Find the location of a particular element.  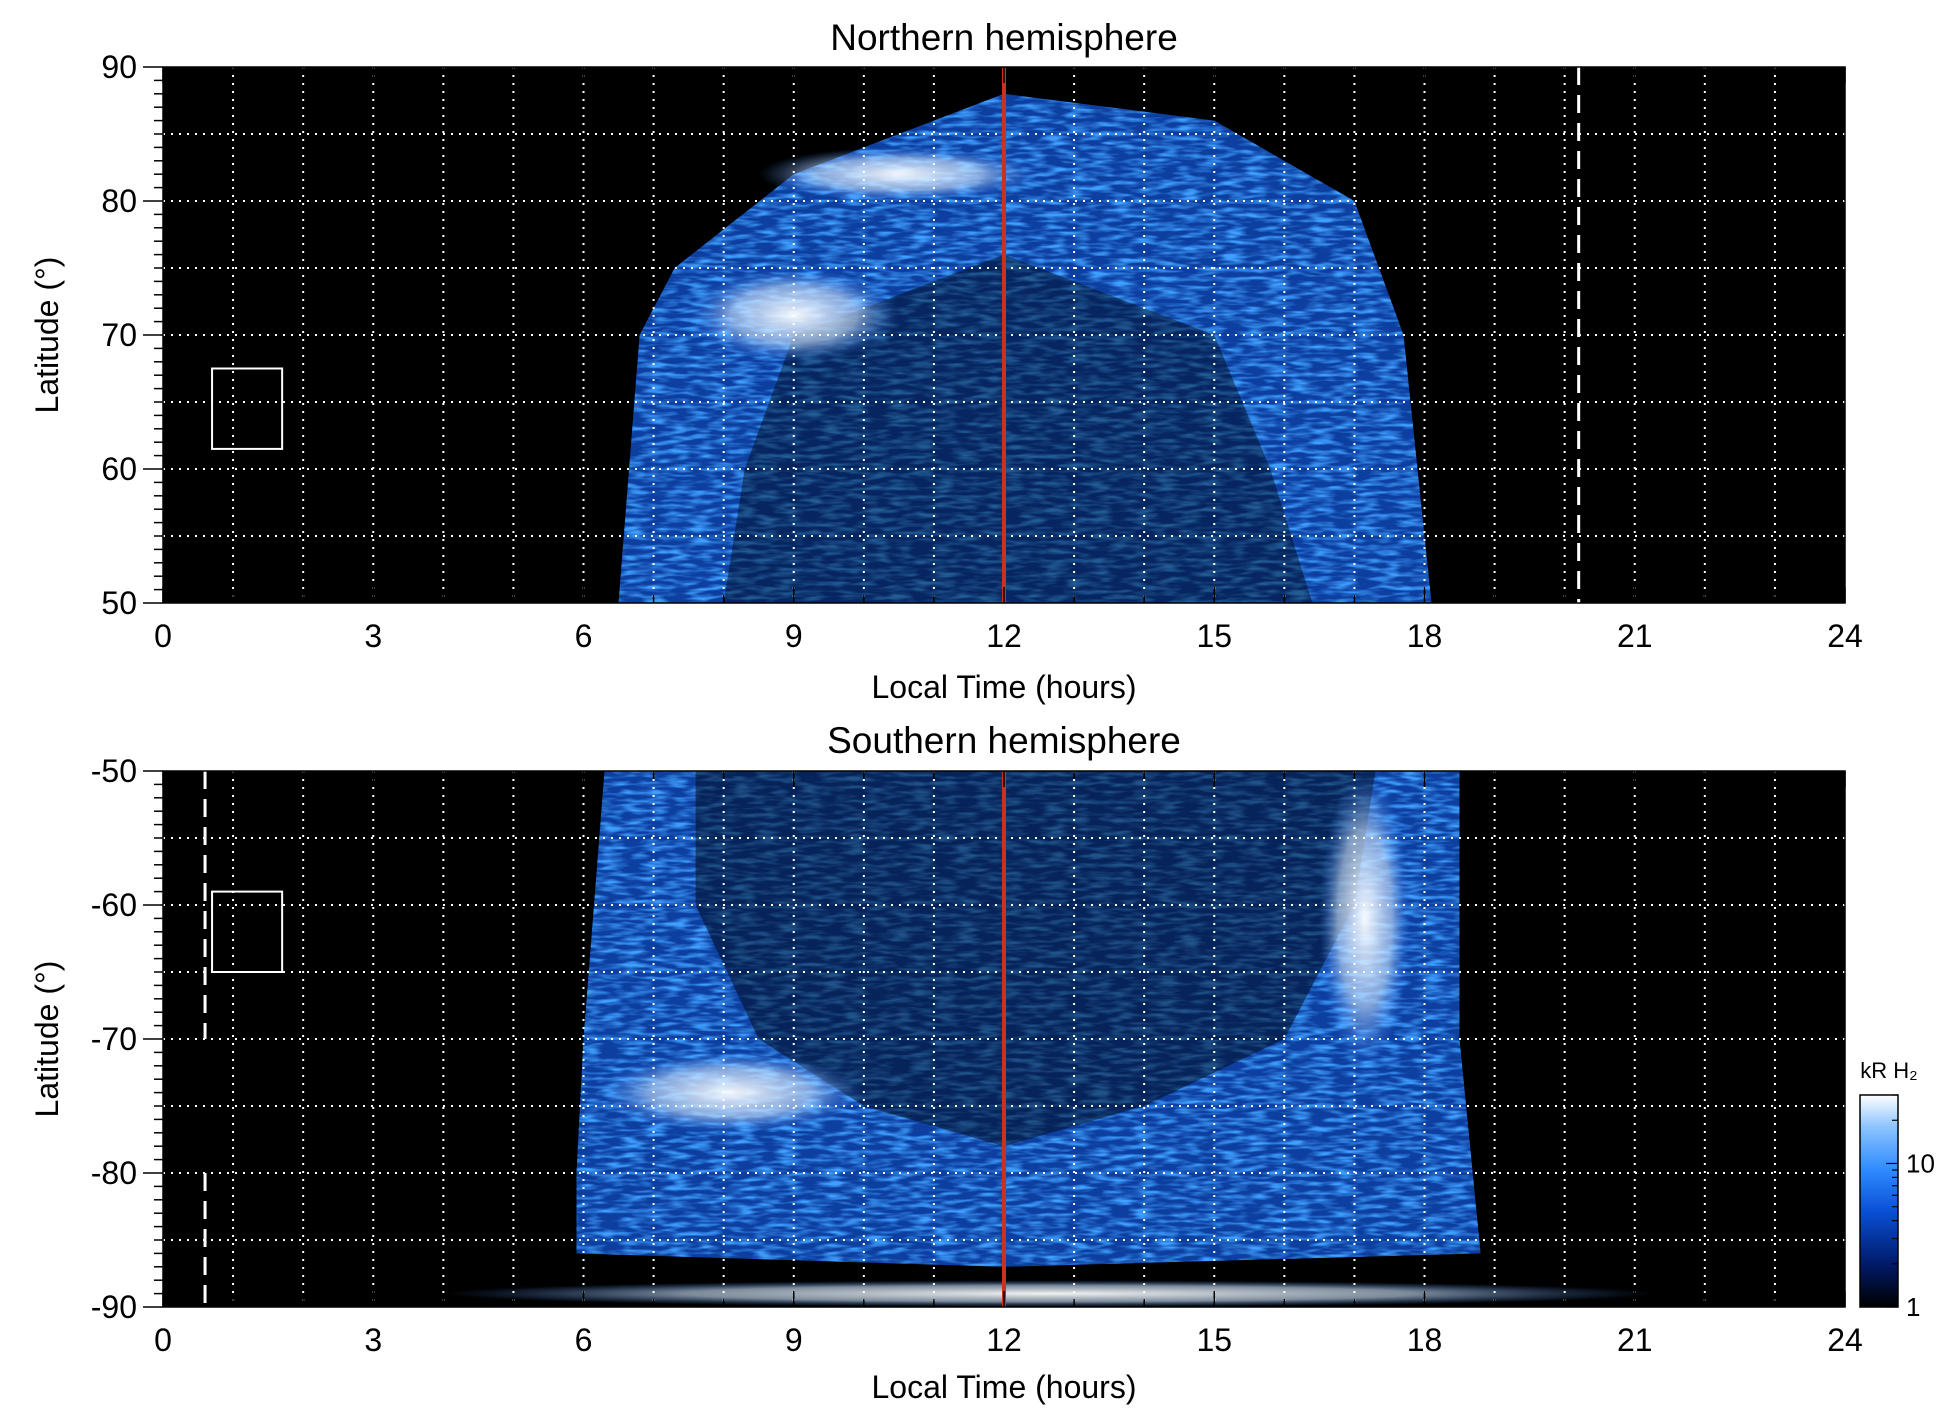

northern-box is located at coordinates (247, 408).